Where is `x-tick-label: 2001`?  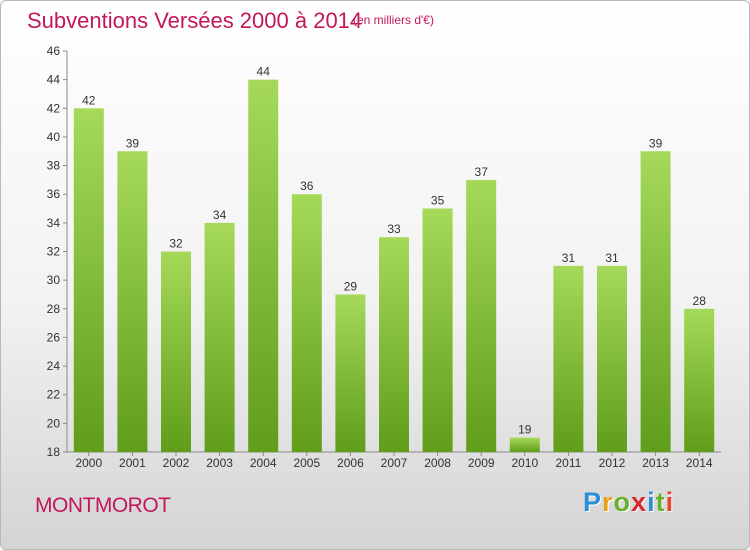 x-tick-label: 2001 is located at coordinates (132, 463).